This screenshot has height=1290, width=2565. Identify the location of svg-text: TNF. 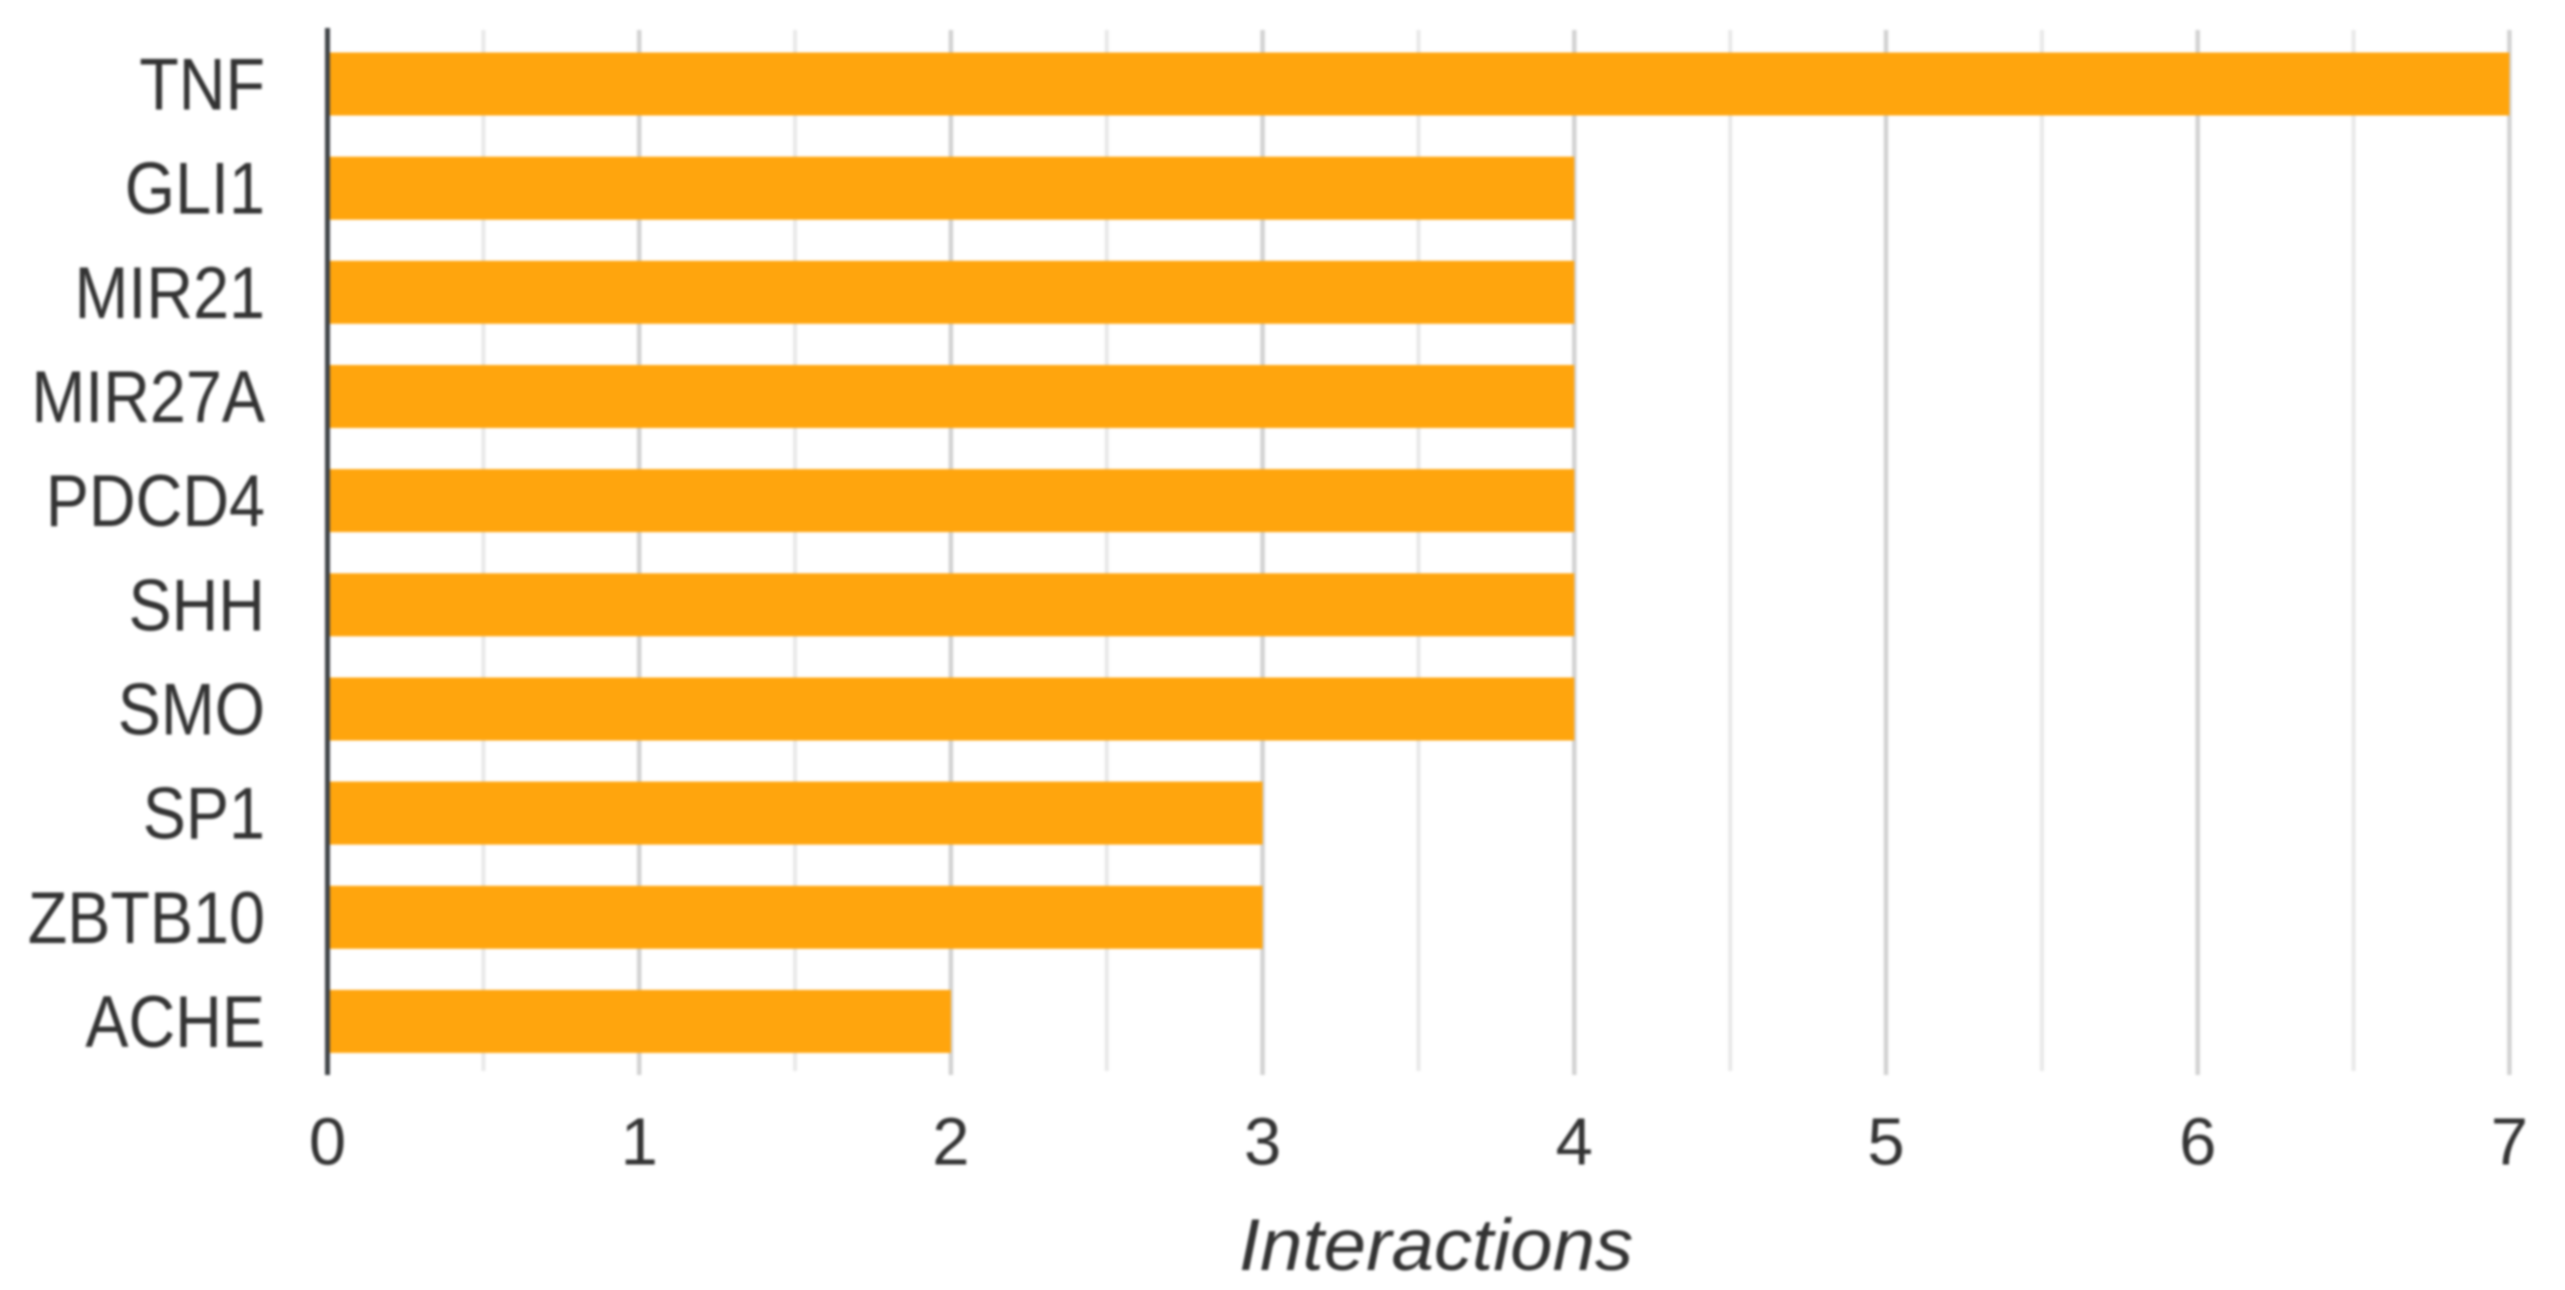
(202, 84).